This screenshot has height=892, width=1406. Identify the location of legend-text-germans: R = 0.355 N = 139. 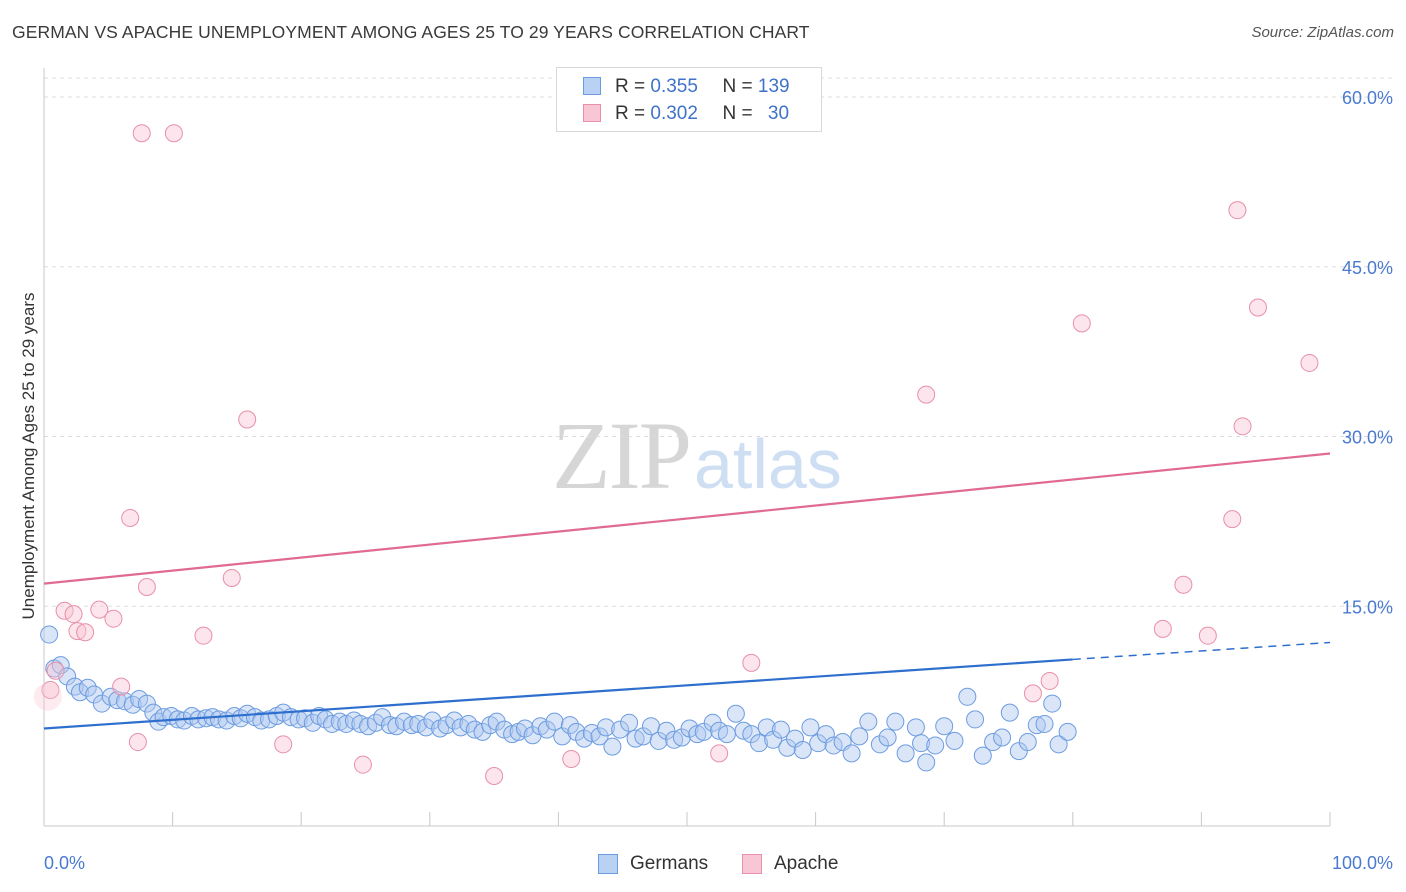
(702, 87).